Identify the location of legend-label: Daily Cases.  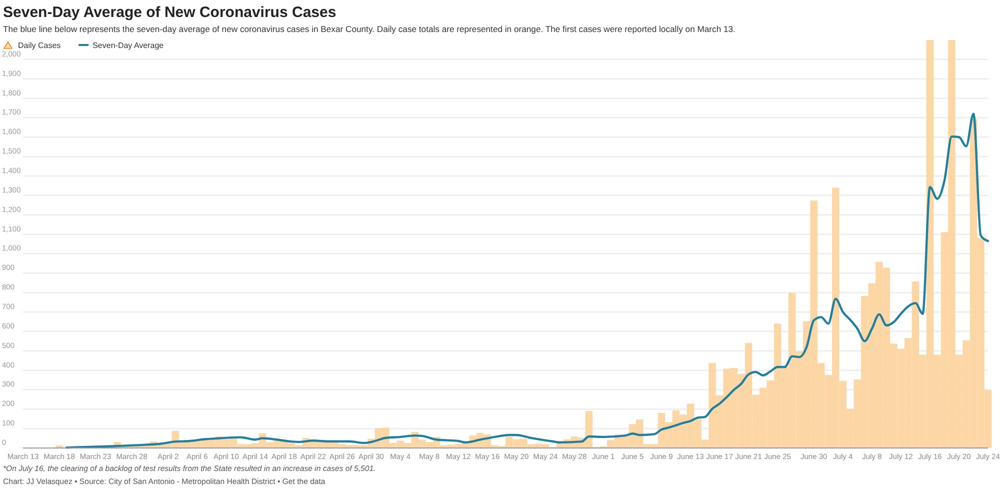
(39, 45).